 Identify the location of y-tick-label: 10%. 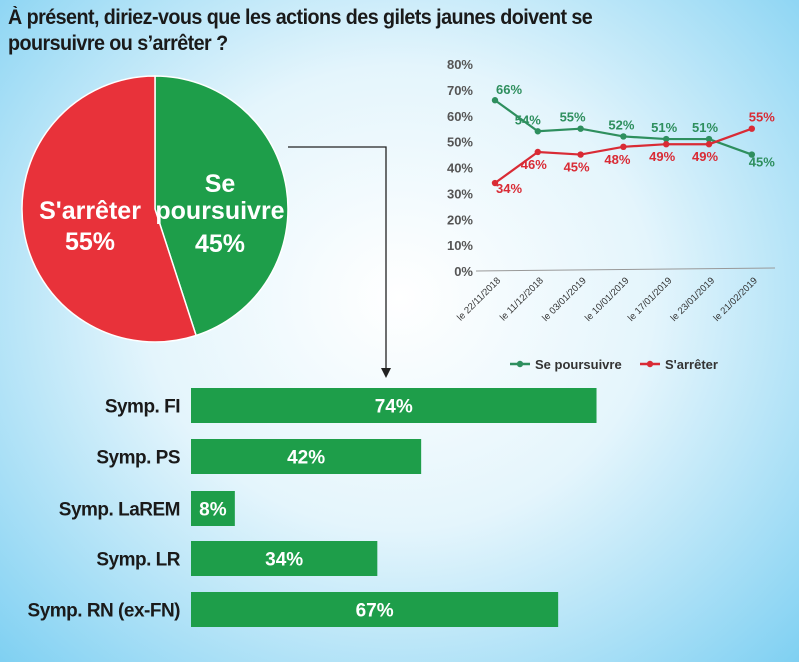
(460, 245).